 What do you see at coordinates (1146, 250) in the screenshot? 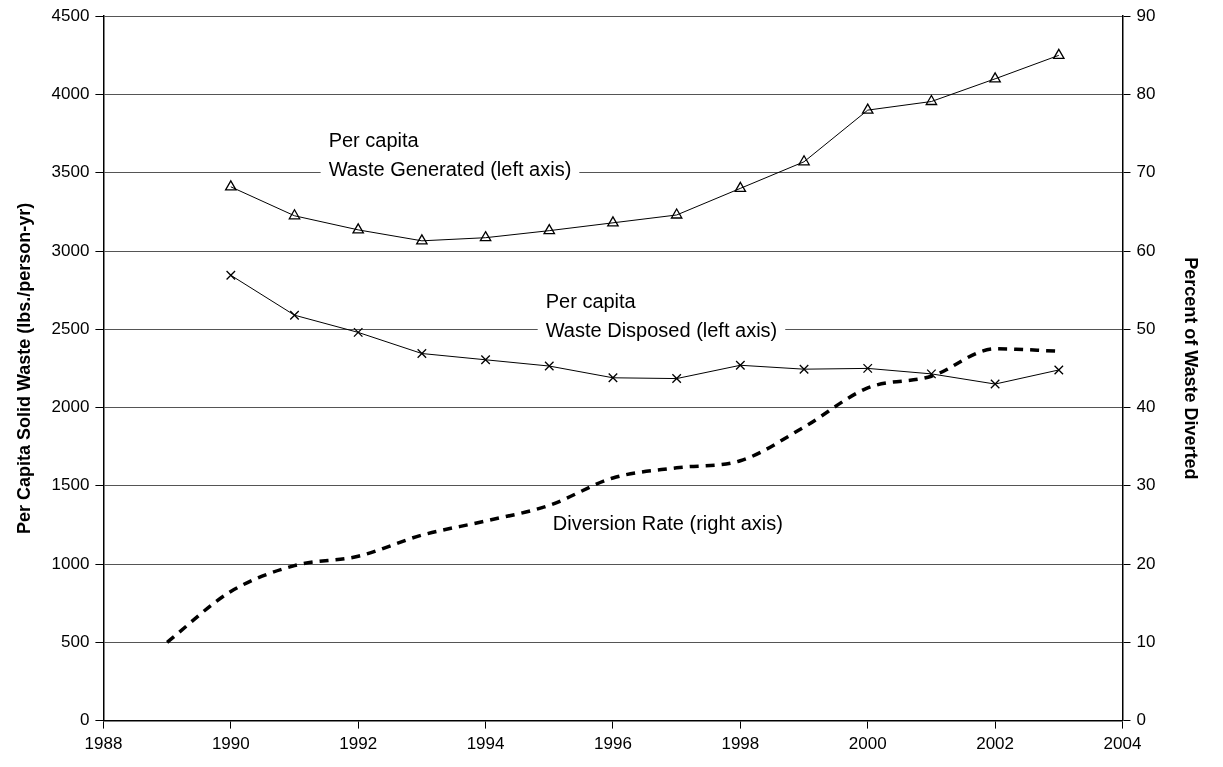
I see `y2-tick-label: 60` at bounding box center [1146, 250].